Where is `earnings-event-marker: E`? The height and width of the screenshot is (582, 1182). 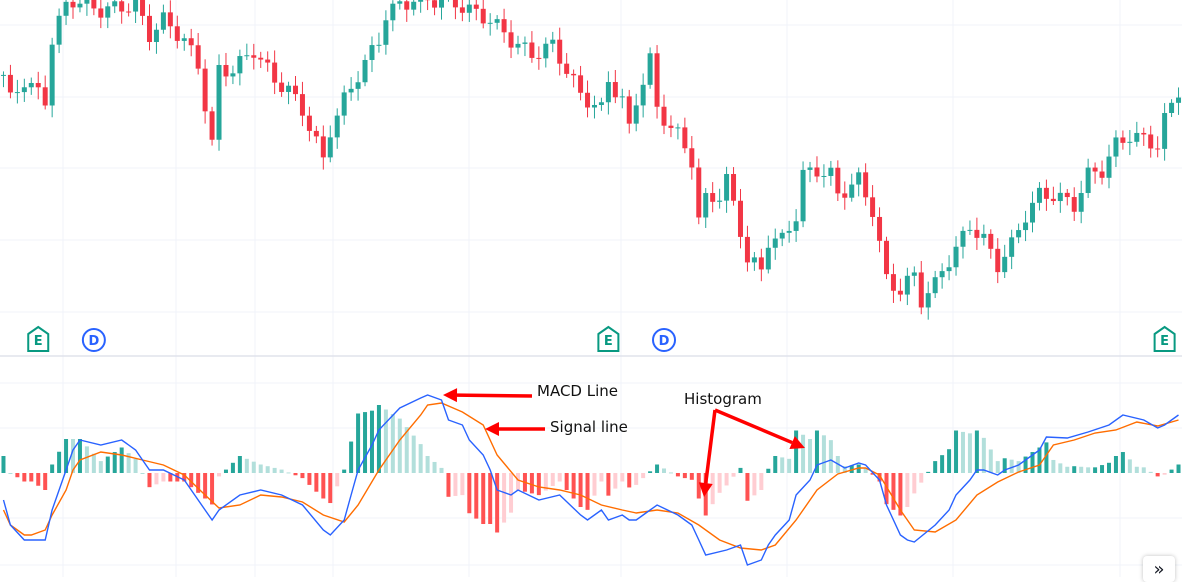
earnings-event-marker: E is located at coordinates (38, 339).